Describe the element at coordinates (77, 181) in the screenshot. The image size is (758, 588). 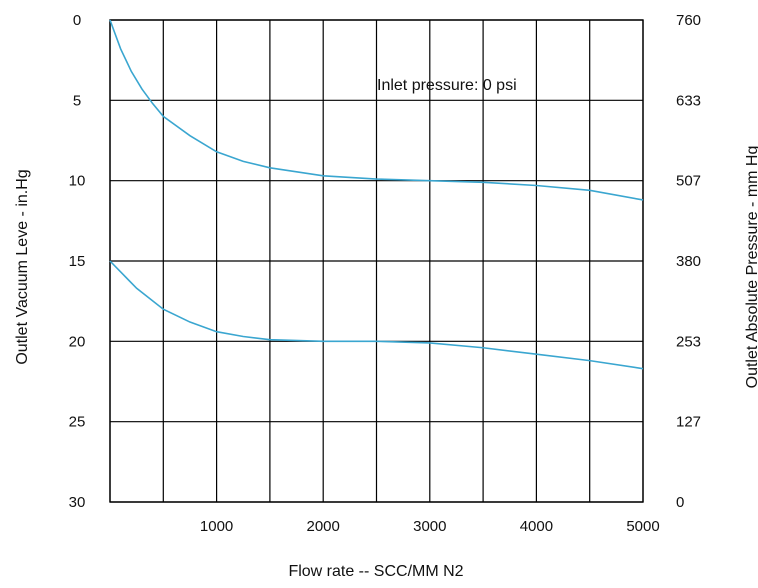
I see `left-y-tick-label: 10` at that location.